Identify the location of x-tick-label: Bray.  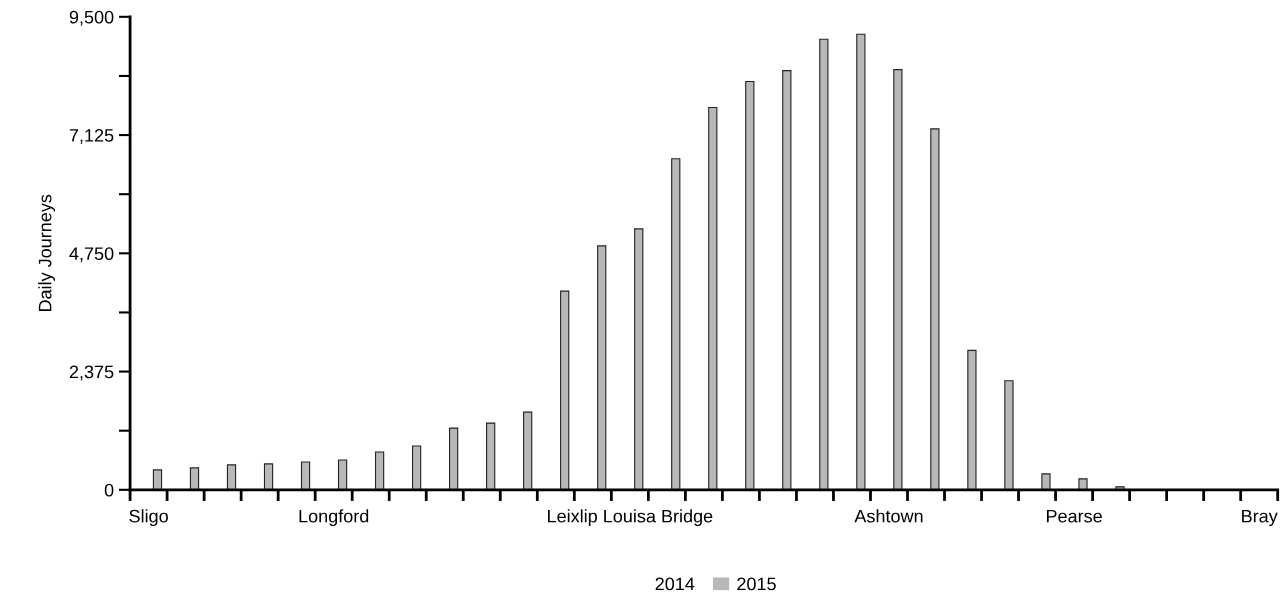
(1260, 518).